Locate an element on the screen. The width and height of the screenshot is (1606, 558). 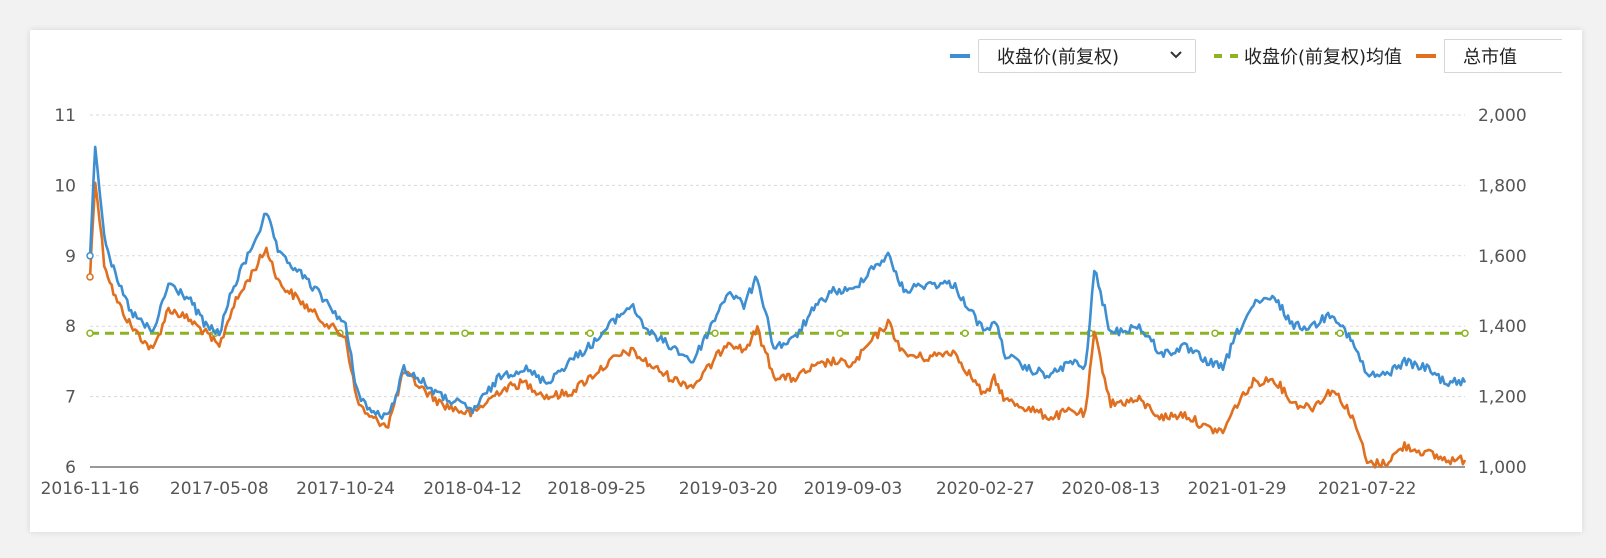
y-right-tick-label: 1,000 is located at coordinates (1502, 468).